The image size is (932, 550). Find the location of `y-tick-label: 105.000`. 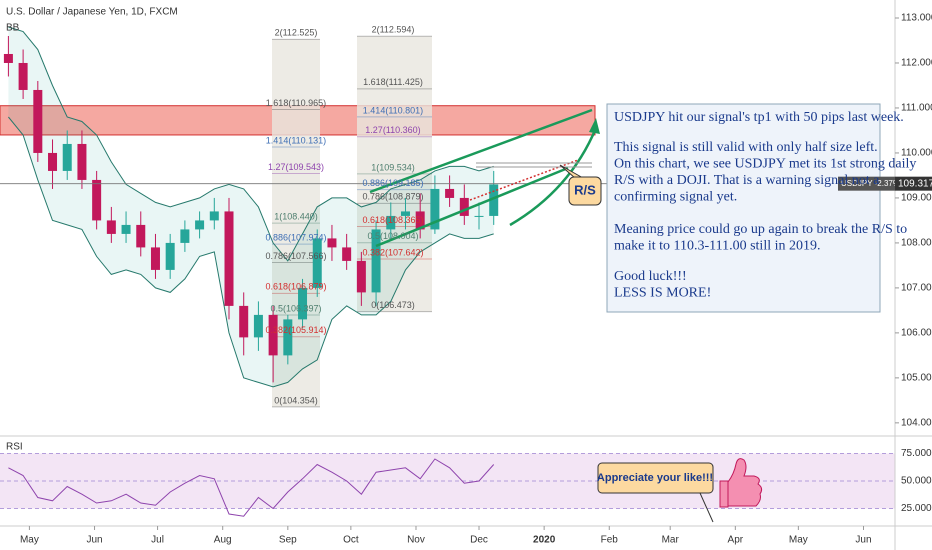

y-tick-label: 105.000 is located at coordinates (916, 378).